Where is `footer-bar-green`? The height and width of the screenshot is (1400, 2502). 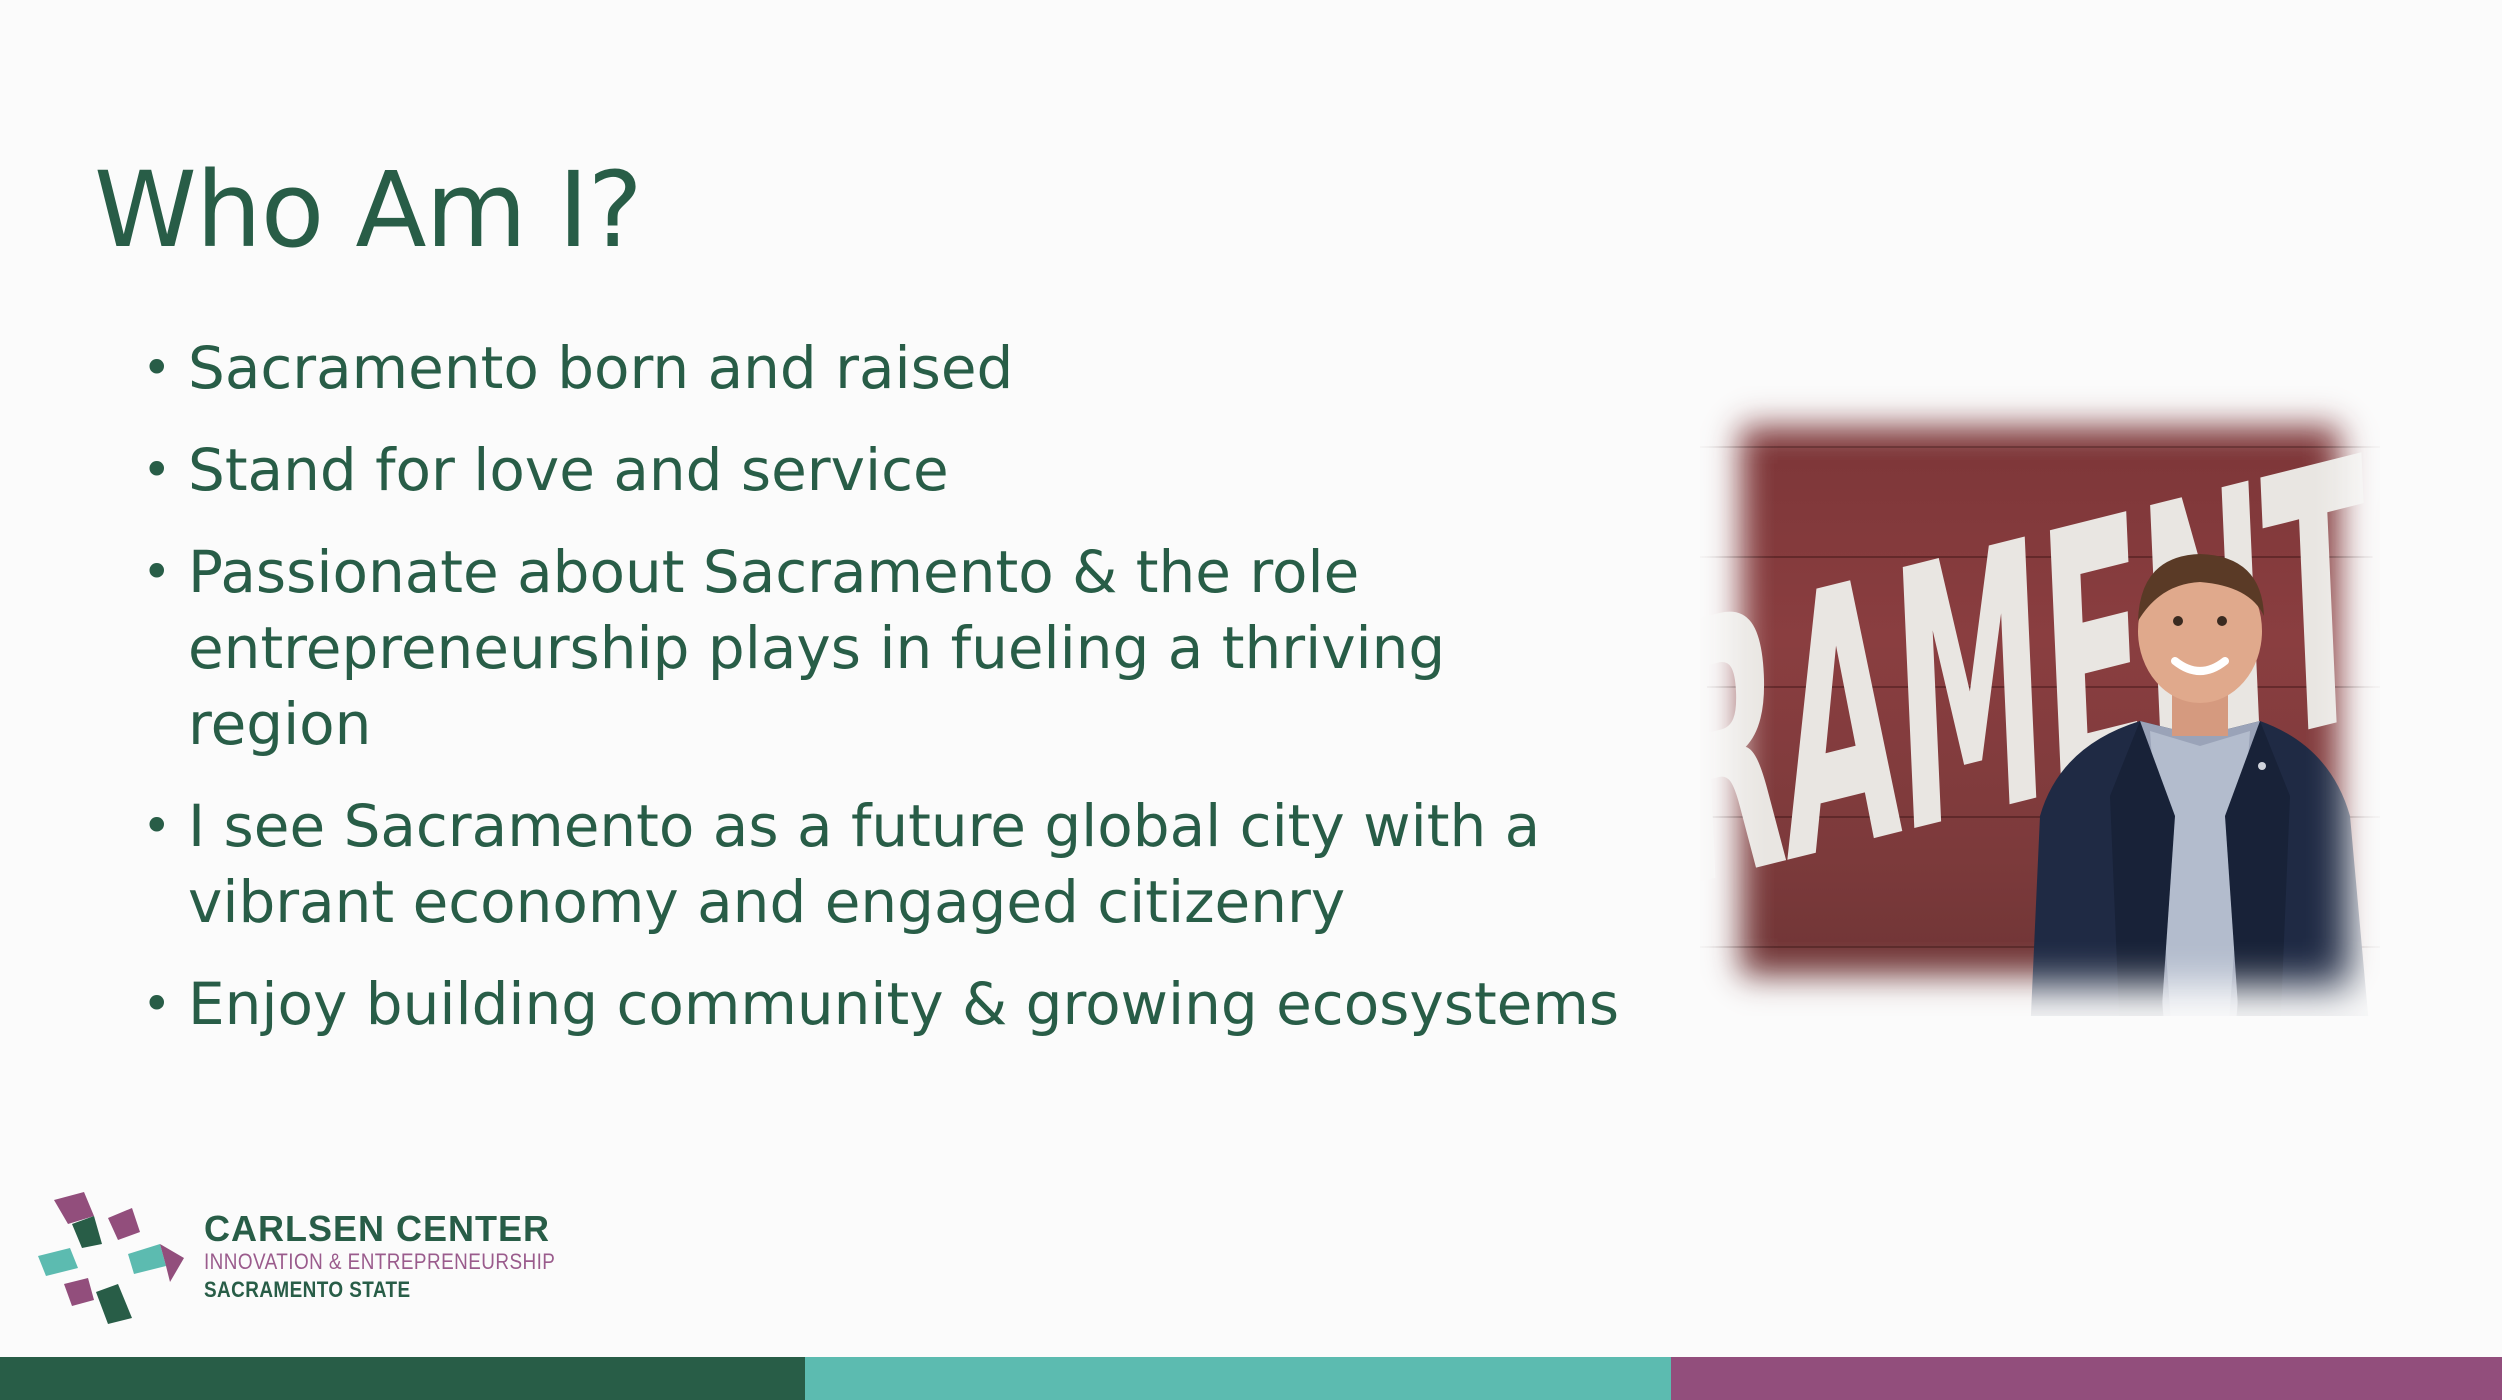
footer-bar-green is located at coordinates (402, 1378).